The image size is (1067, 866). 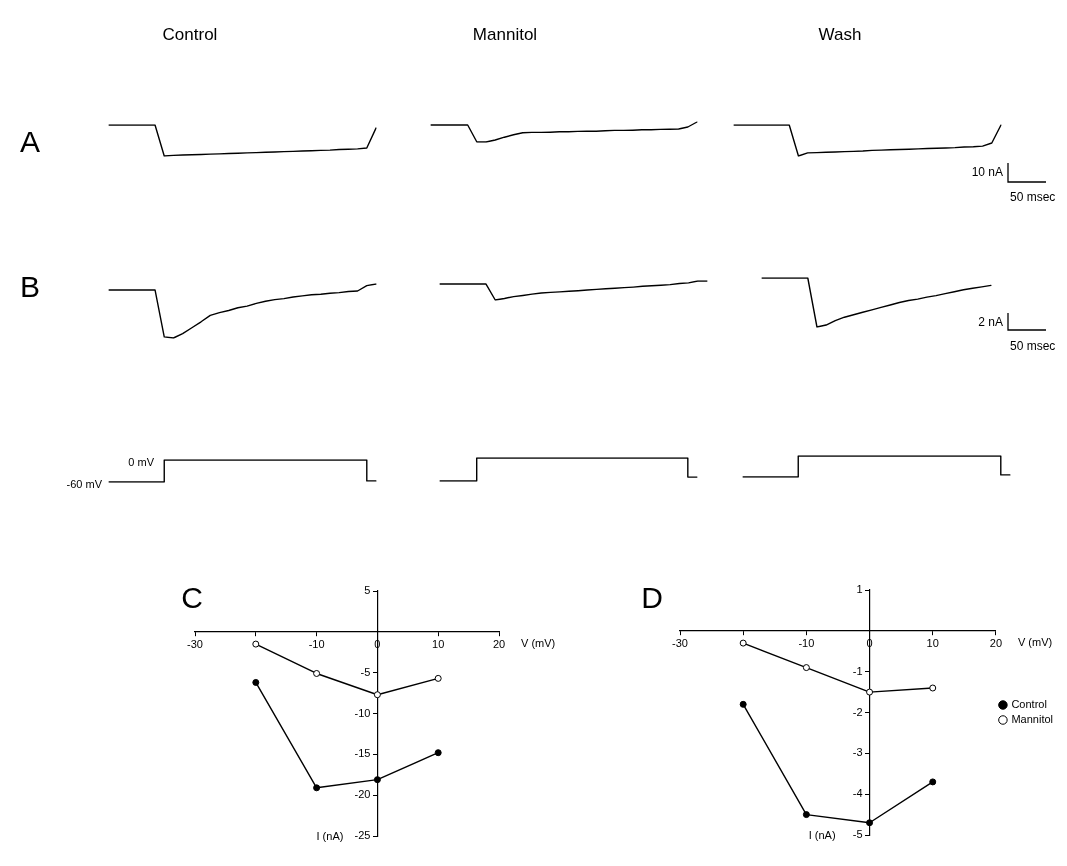 I want to click on chart-title: Control, so click(x=190, y=34).